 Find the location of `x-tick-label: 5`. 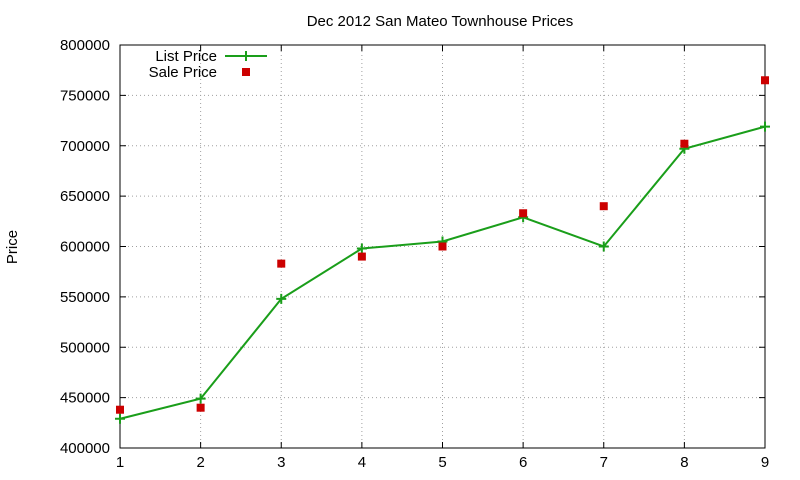

x-tick-label: 5 is located at coordinates (442, 462).